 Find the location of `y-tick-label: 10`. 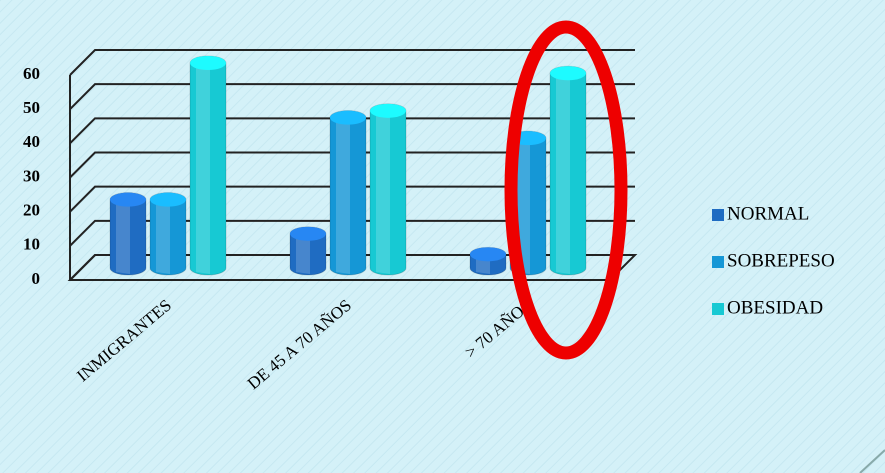

y-tick-label: 10 is located at coordinates (31, 244).